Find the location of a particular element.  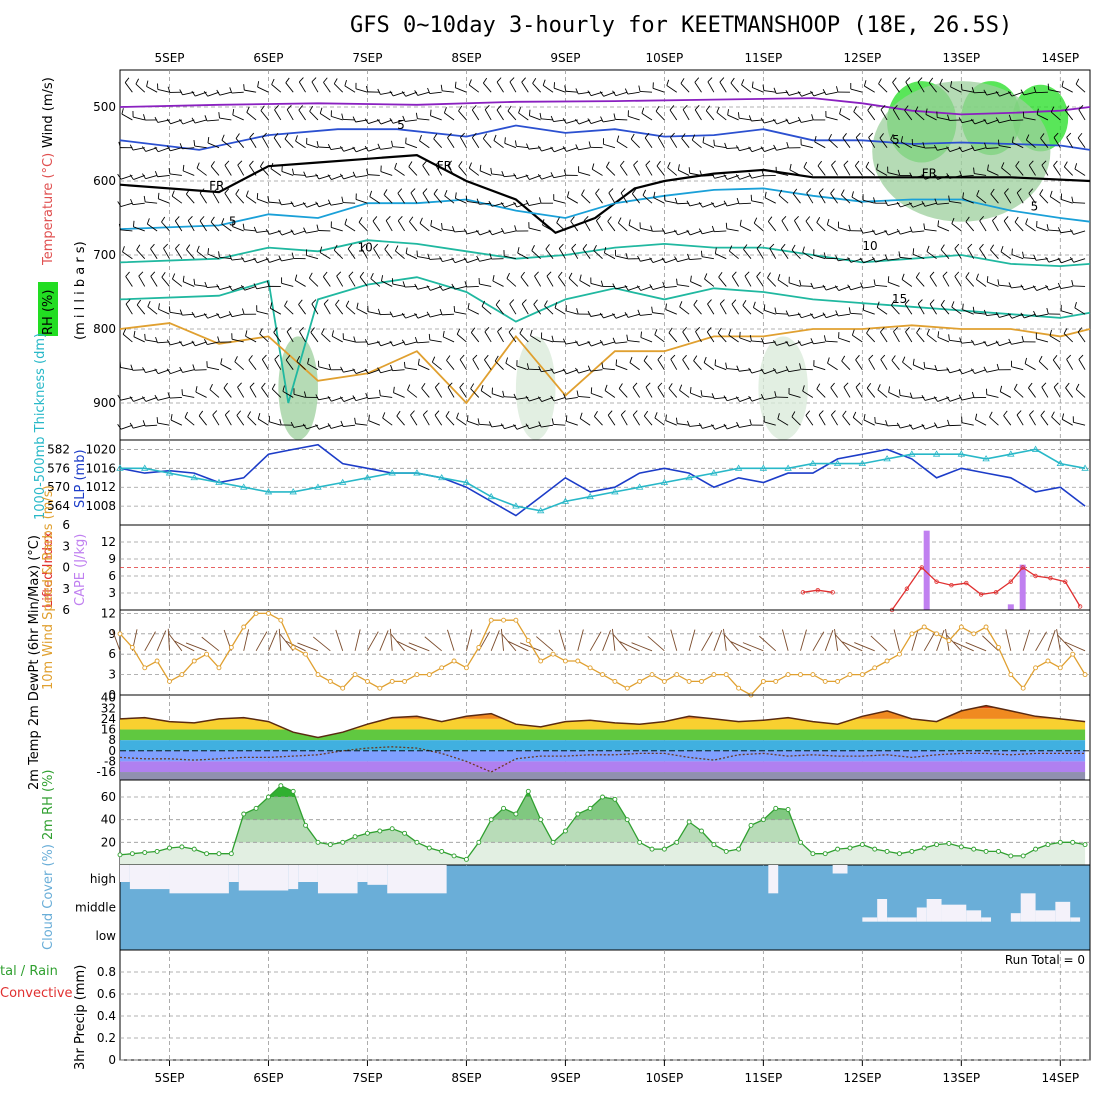

contour-label: 10 is located at coordinates (365, 247).